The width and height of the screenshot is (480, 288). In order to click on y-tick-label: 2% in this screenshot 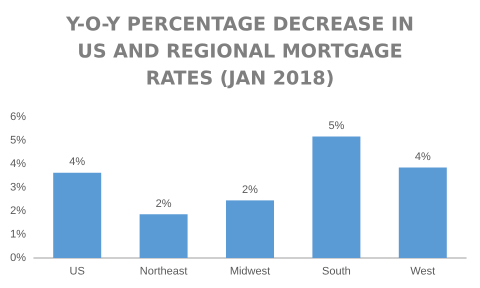, I will do `click(18, 211)`.